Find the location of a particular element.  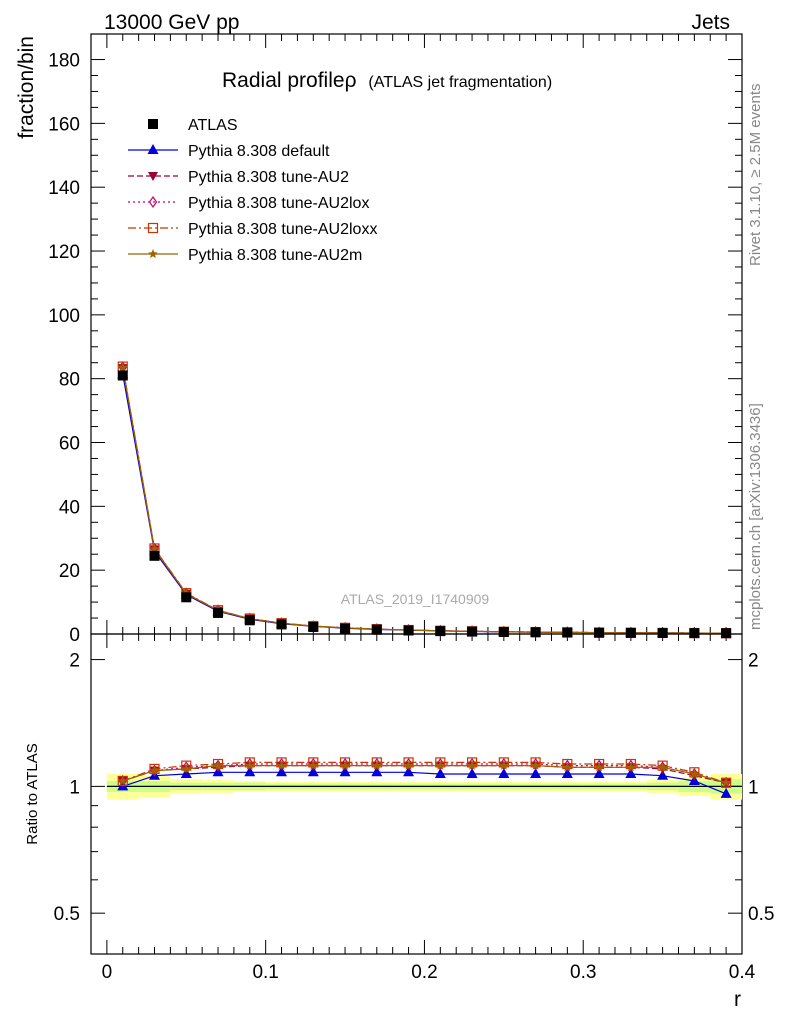

rivet-label: Rivet 3.1.10, ≥ 2.5M events is located at coordinates (755, 175).